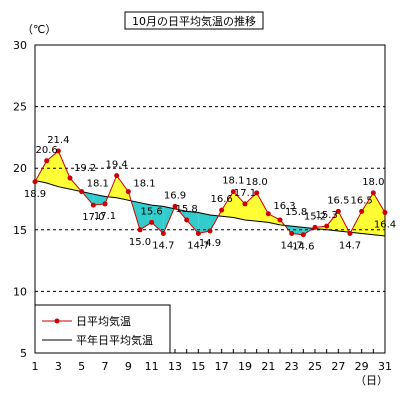  I want to click on y-tick-label: 5, so click(23, 353).